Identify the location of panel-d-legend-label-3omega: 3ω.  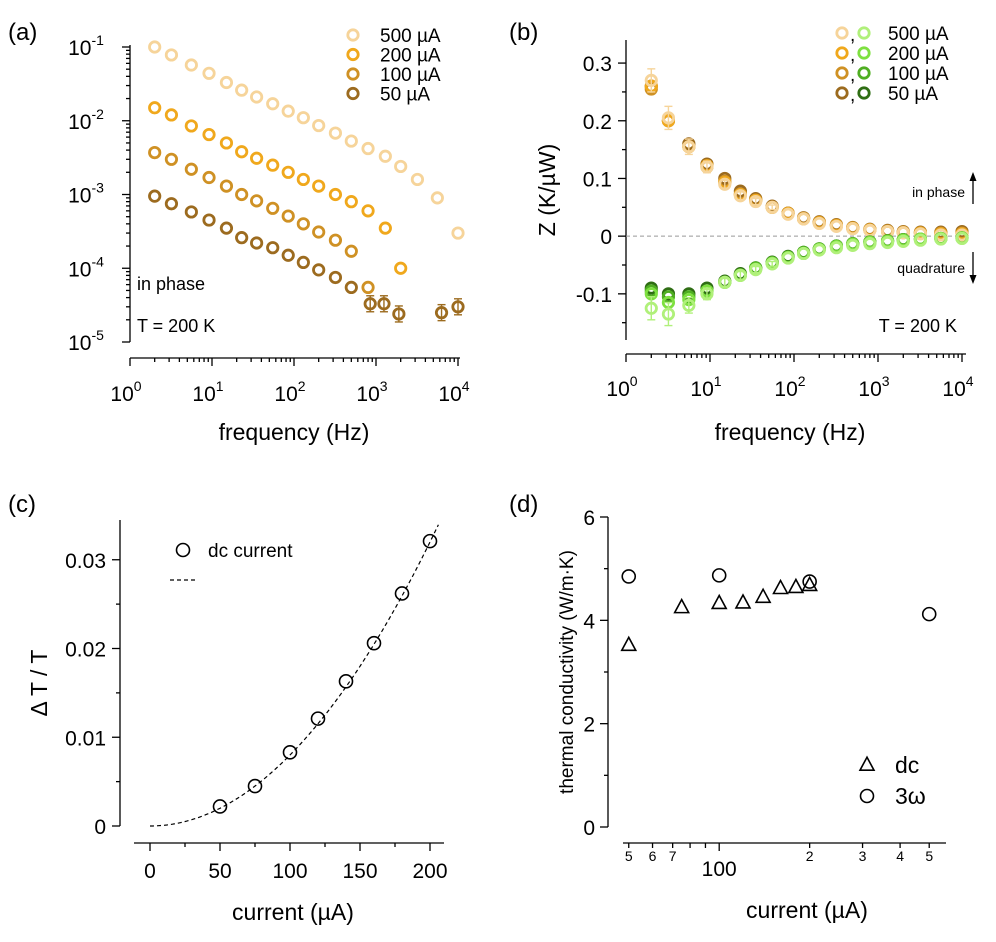
(910, 796).